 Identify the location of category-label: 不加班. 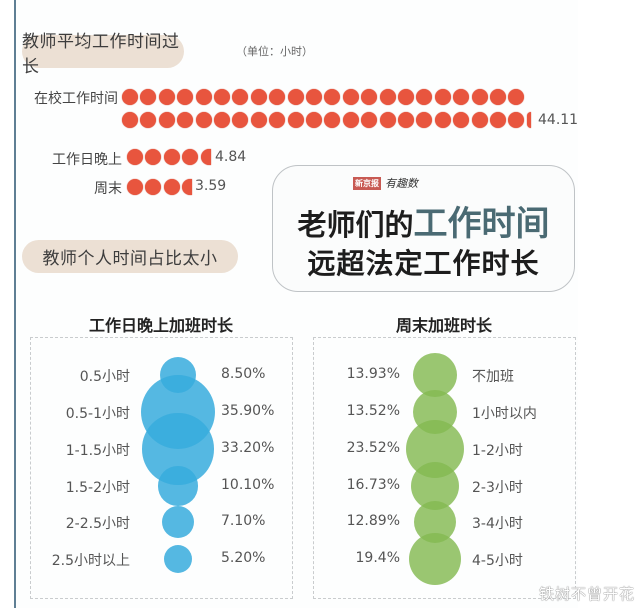
(493, 377).